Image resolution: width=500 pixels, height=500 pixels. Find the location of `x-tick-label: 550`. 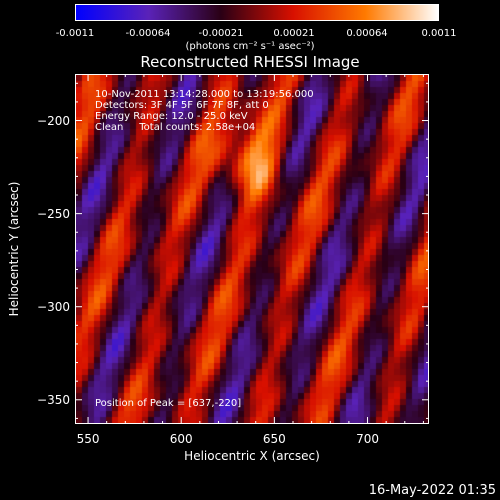

x-tick-label: 550 is located at coordinates (88, 439).